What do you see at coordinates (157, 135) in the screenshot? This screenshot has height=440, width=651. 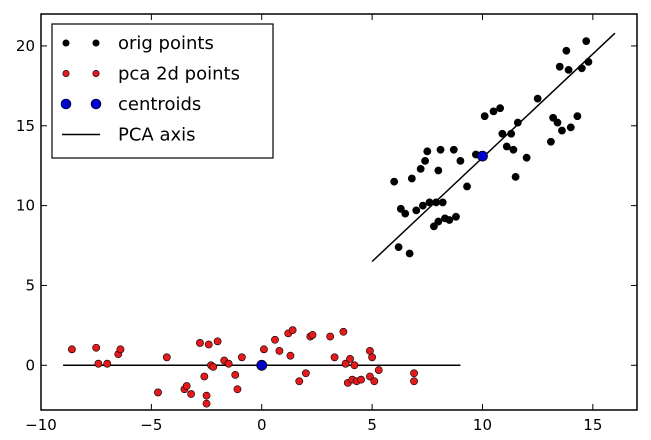 I see `legend-label: PCA axis` at bounding box center [157, 135].